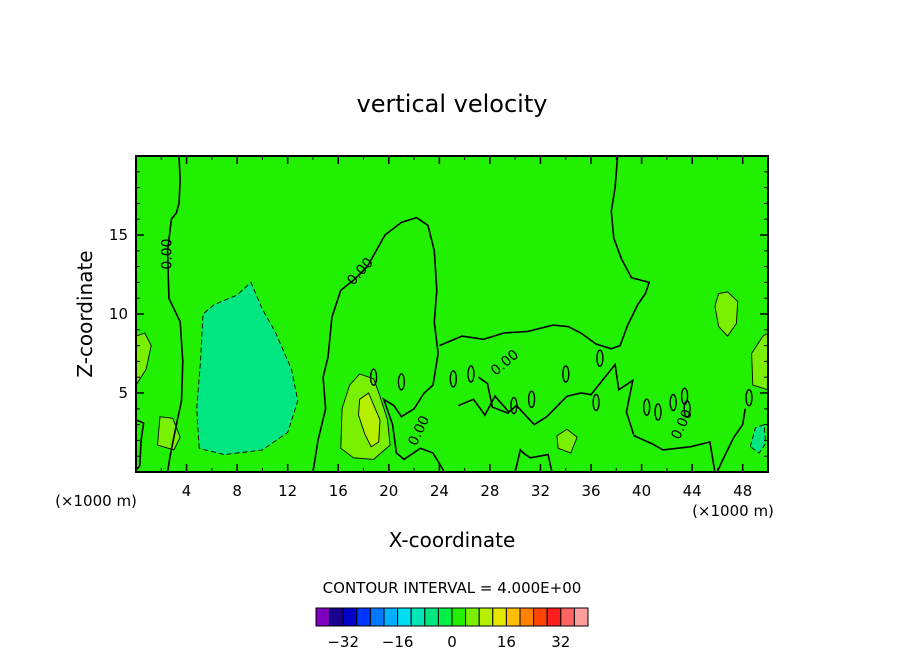 This screenshot has height=654, width=904. Describe the element at coordinates (742, 491) in the screenshot. I see `x-tick-label: 48` at that location.